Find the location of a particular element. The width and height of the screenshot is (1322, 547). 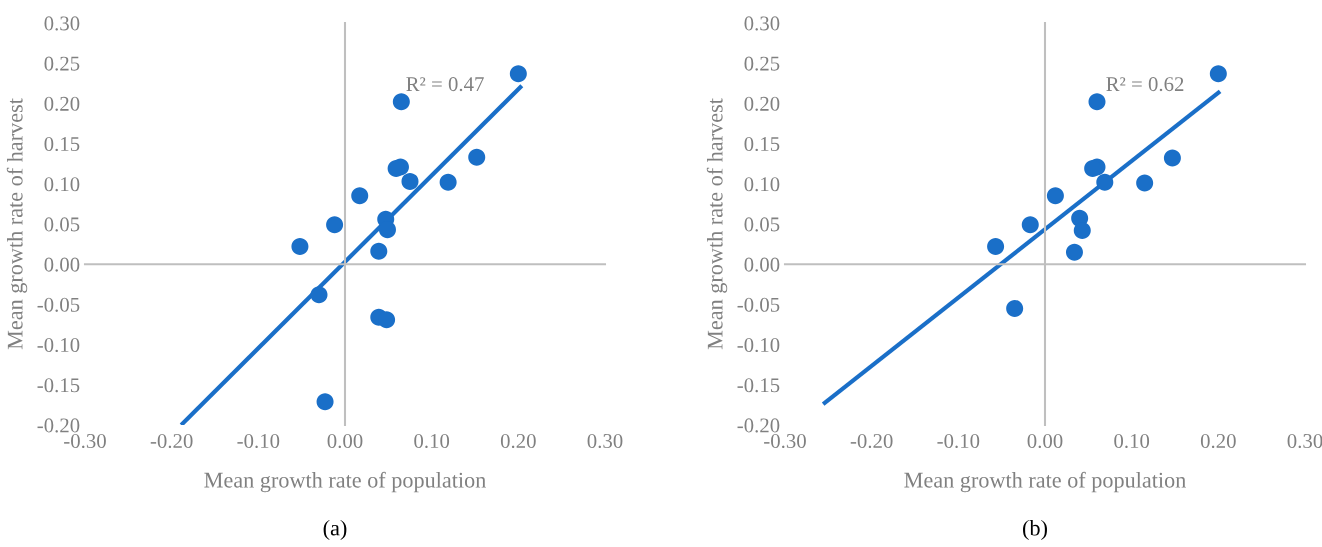

annotation: R² = 0.62 is located at coordinates (1145, 84).